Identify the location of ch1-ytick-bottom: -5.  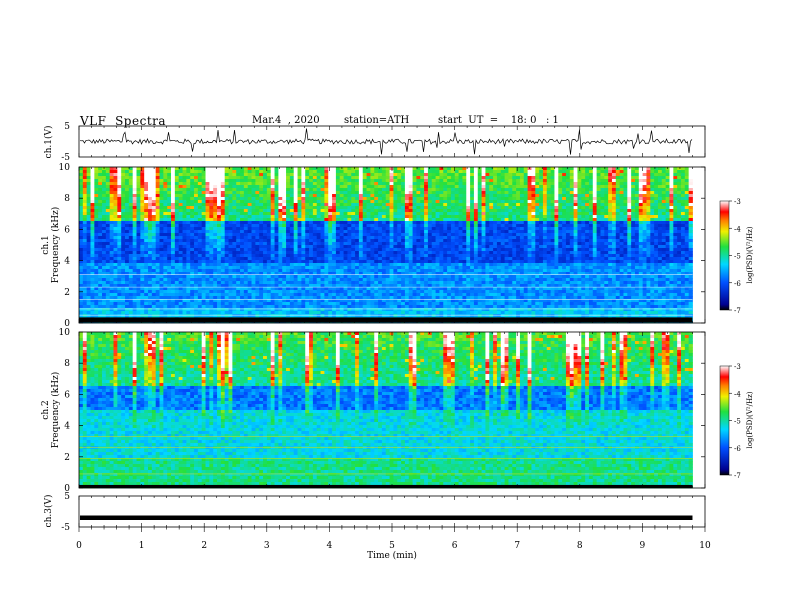
(65, 158).